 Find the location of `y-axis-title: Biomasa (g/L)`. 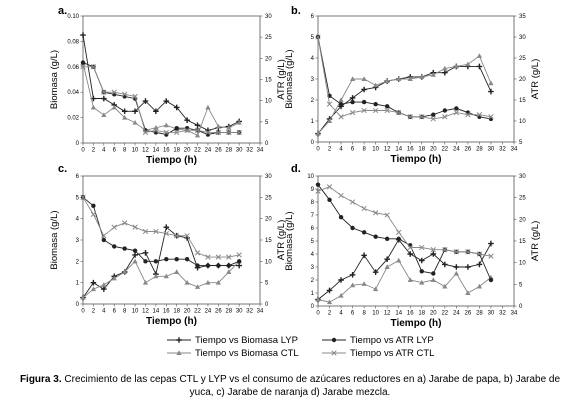

y-axis-title: Biomasa (g/L) is located at coordinates (54, 239).